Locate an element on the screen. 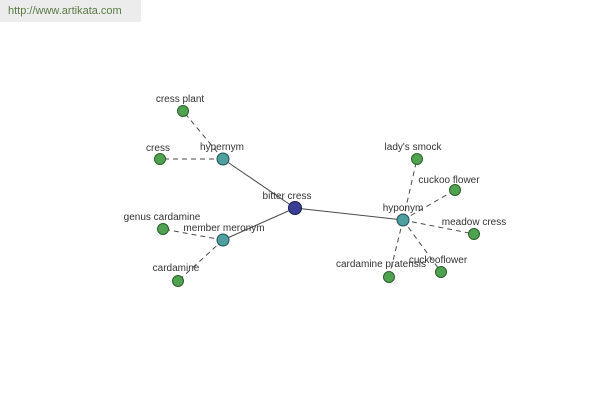 Image resolution: width=600 pixels, height=400 pixels. graph-edge-hypernym-cress-plant is located at coordinates (203, 135).